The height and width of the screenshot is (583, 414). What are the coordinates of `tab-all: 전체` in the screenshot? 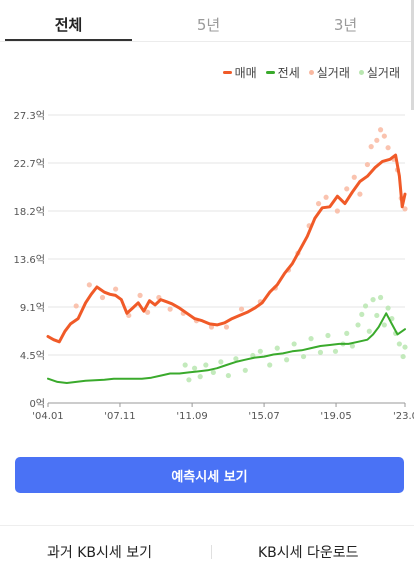 It's located at (68, 25).